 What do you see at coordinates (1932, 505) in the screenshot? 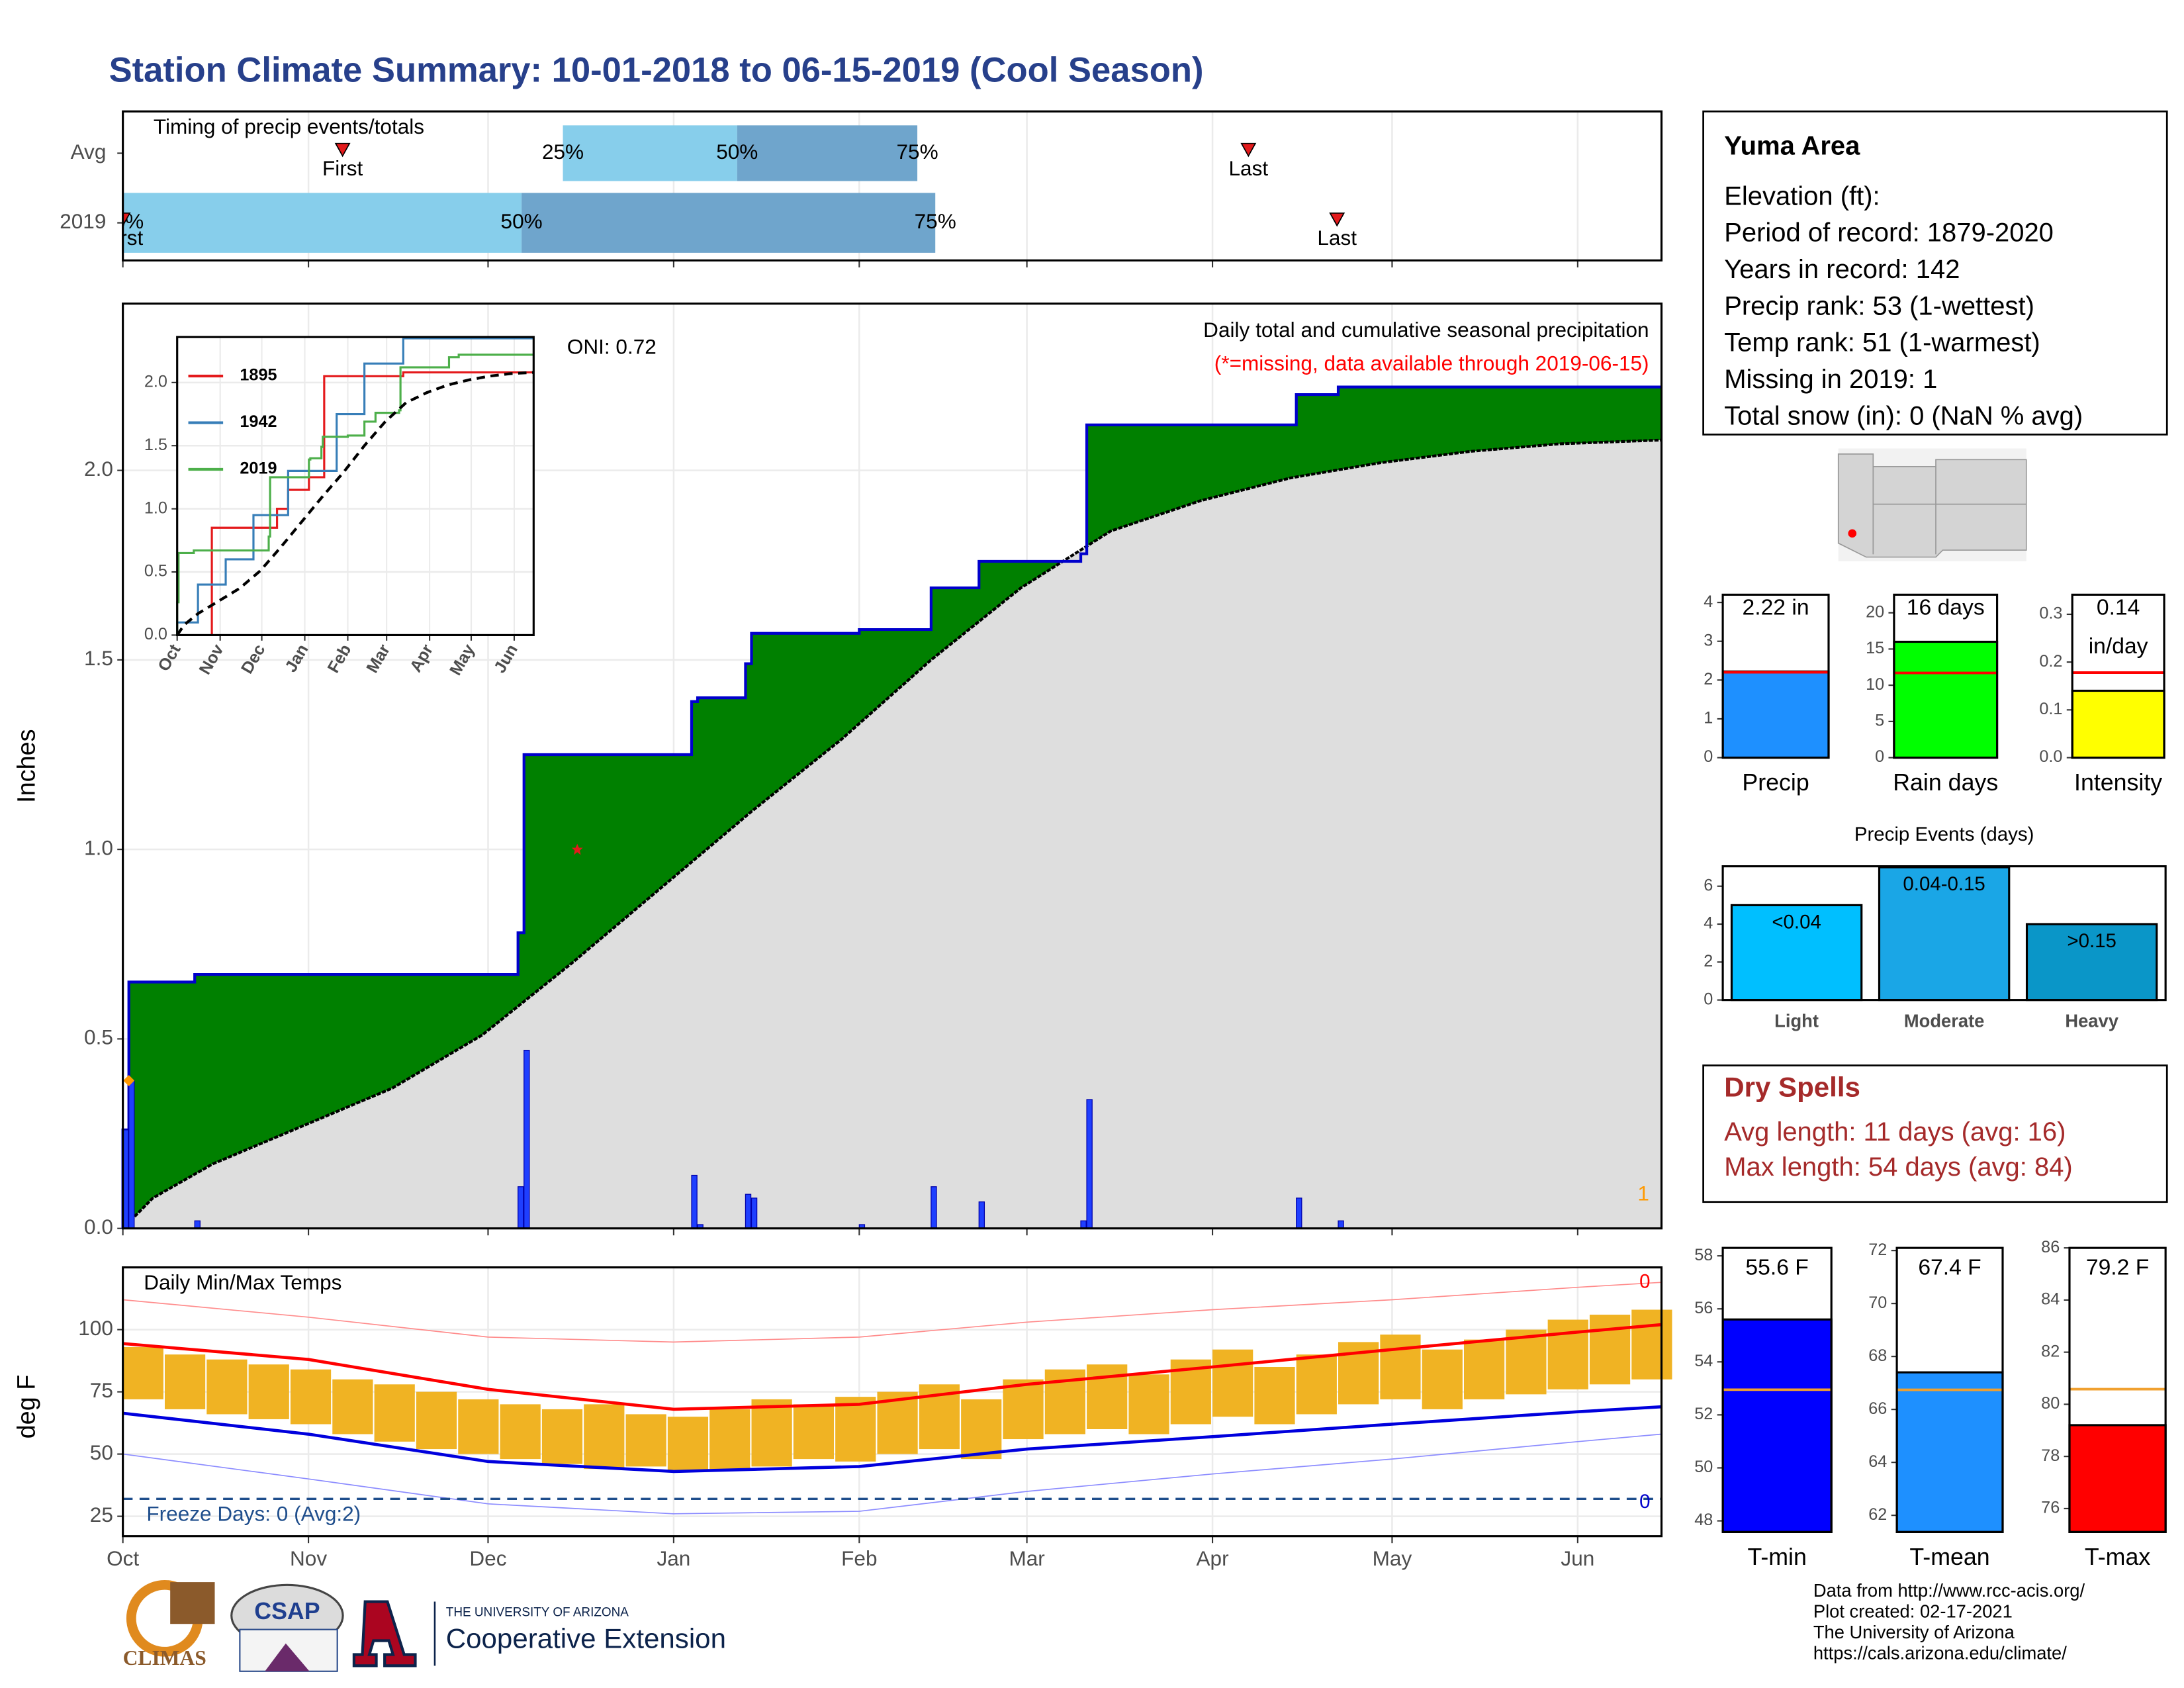
I see `map-region` at bounding box center [1932, 505].